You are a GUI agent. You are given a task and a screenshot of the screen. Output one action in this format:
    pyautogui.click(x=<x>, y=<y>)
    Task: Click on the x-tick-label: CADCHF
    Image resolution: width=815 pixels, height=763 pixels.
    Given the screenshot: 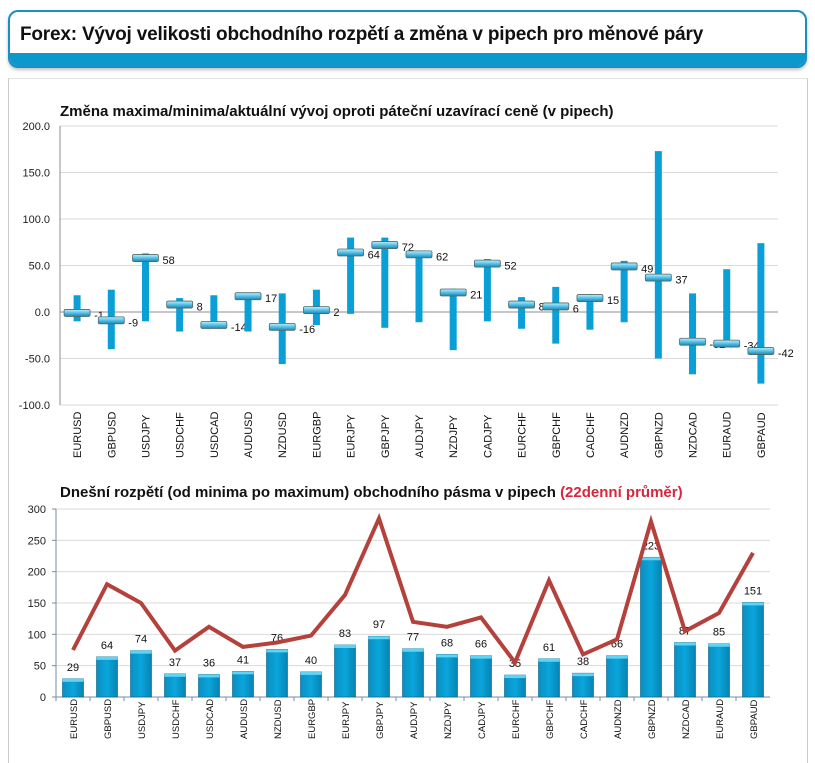 What is the action you would take?
    pyautogui.click(x=591, y=435)
    